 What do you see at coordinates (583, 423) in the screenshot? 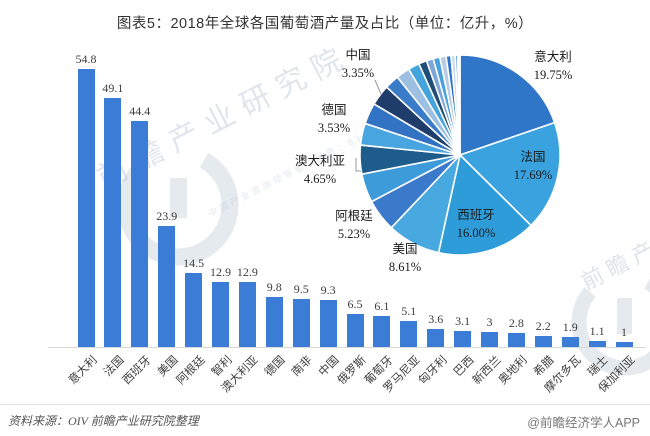
I see `watermark-credit: @前瞻经济学人APP` at bounding box center [583, 423].